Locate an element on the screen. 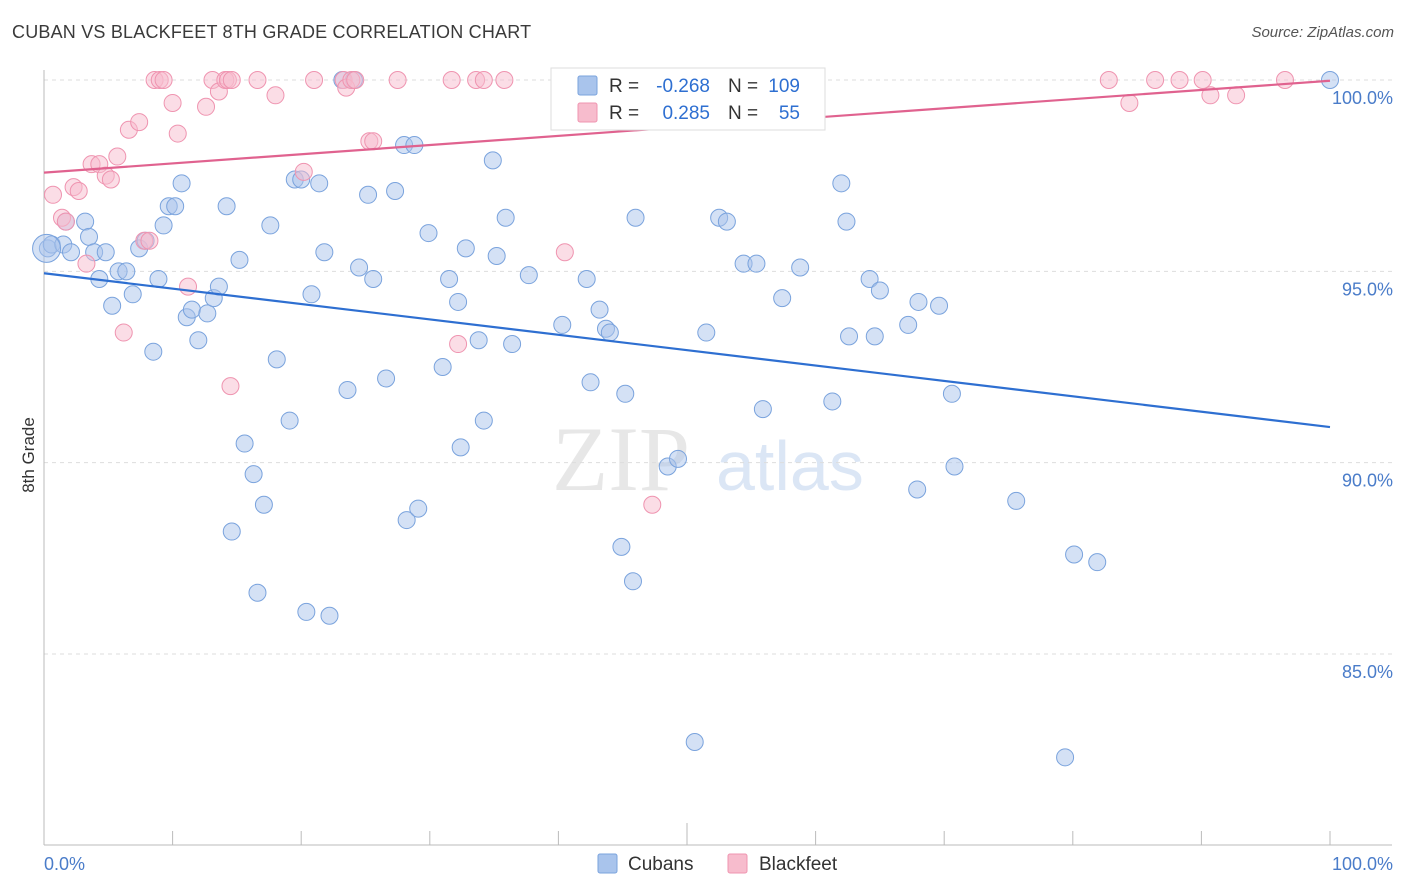  watermark-atlas: atlas is located at coordinates (790, 466).